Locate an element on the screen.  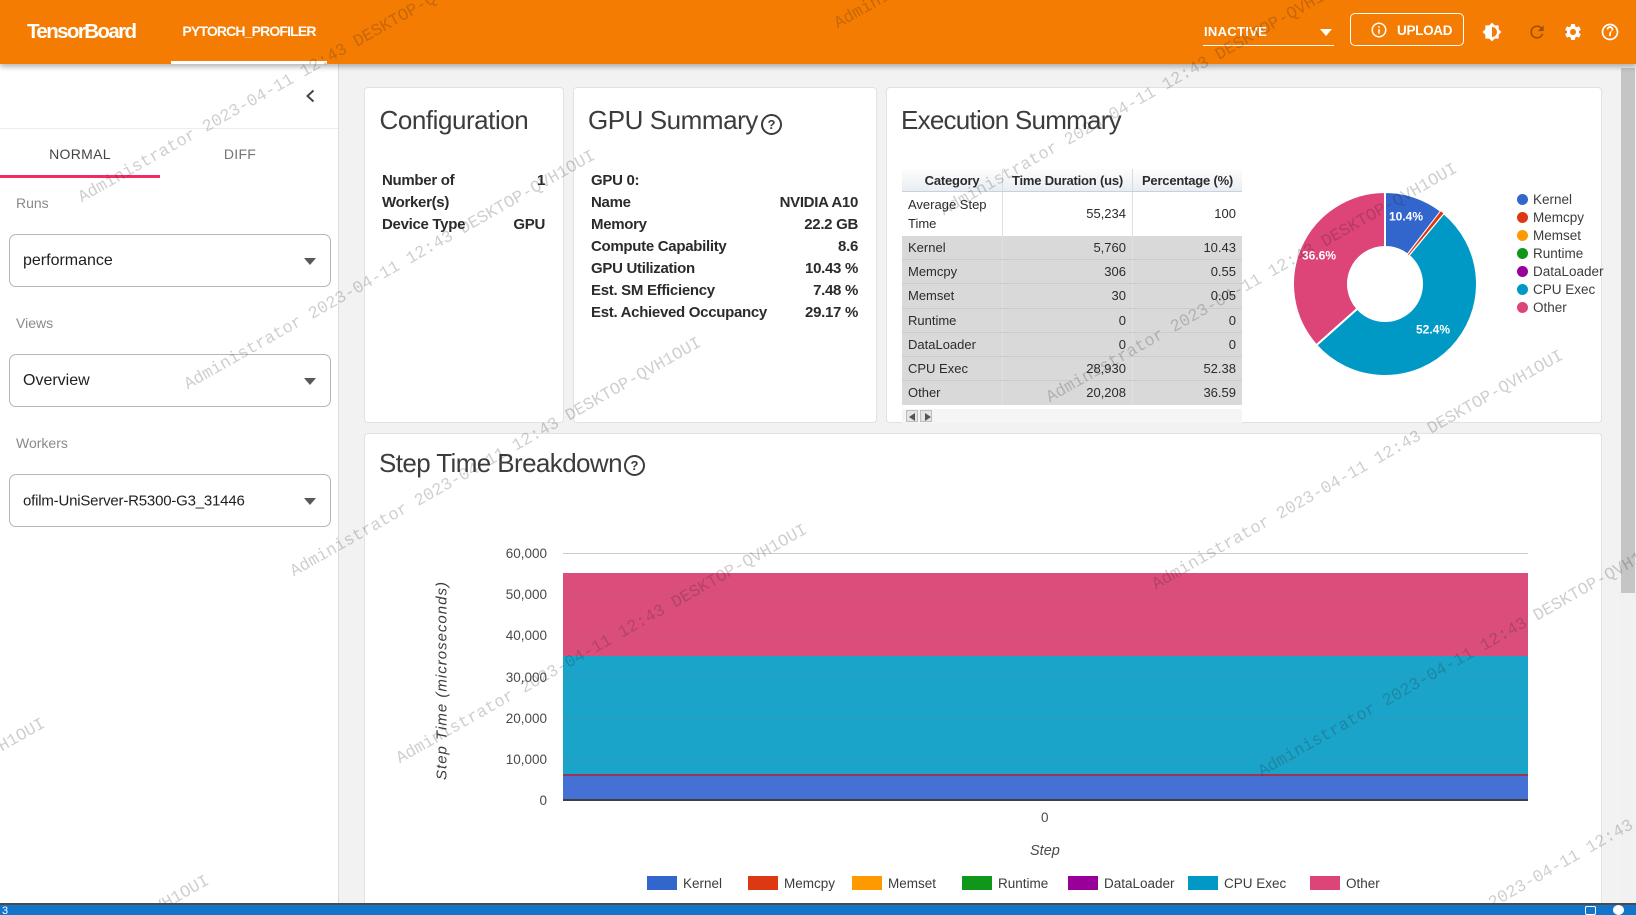
svg-text: 52.4% is located at coordinates (1433, 330).